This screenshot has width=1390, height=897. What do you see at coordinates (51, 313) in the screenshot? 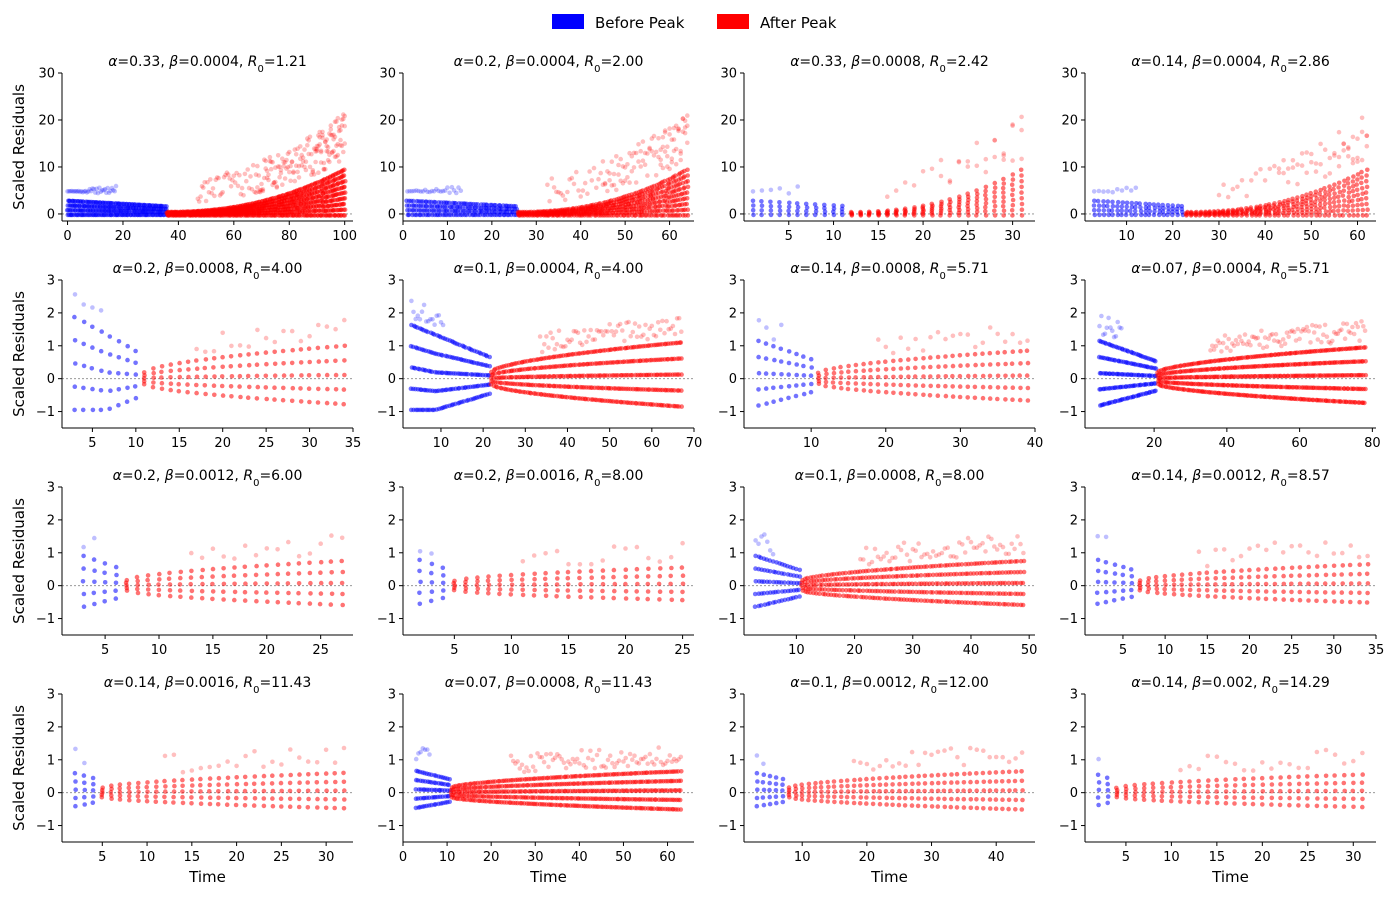
I see `y-tick-label: 2` at bounding box center [51, 313].